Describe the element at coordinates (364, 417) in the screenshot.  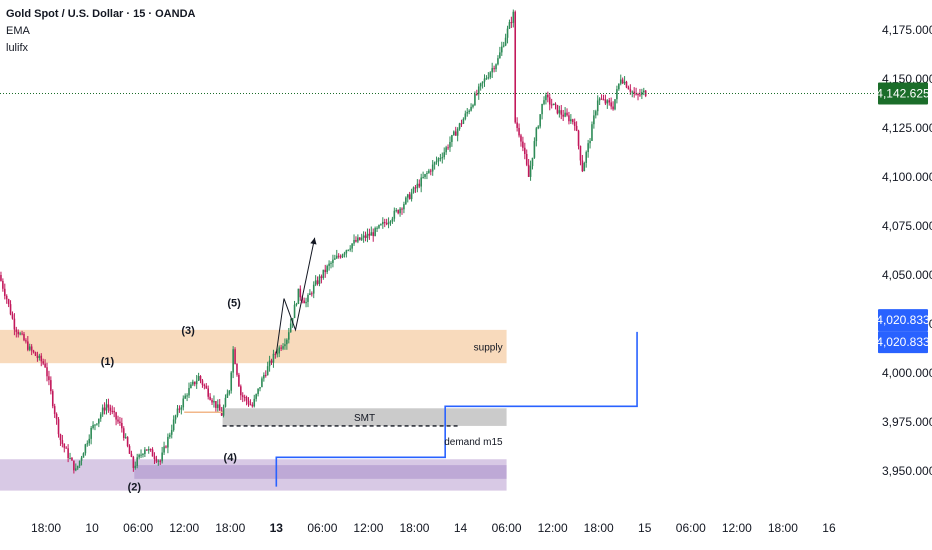
I see `smt-zone` at that location.